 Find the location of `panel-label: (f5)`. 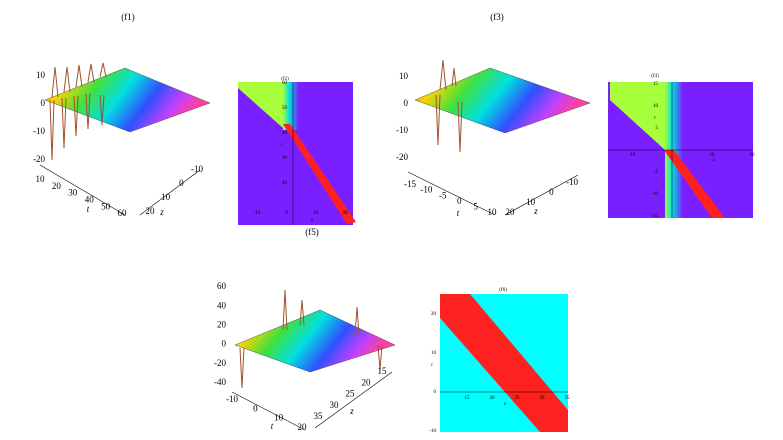

panel-label: (f5) is located at coordinates (312, 232).